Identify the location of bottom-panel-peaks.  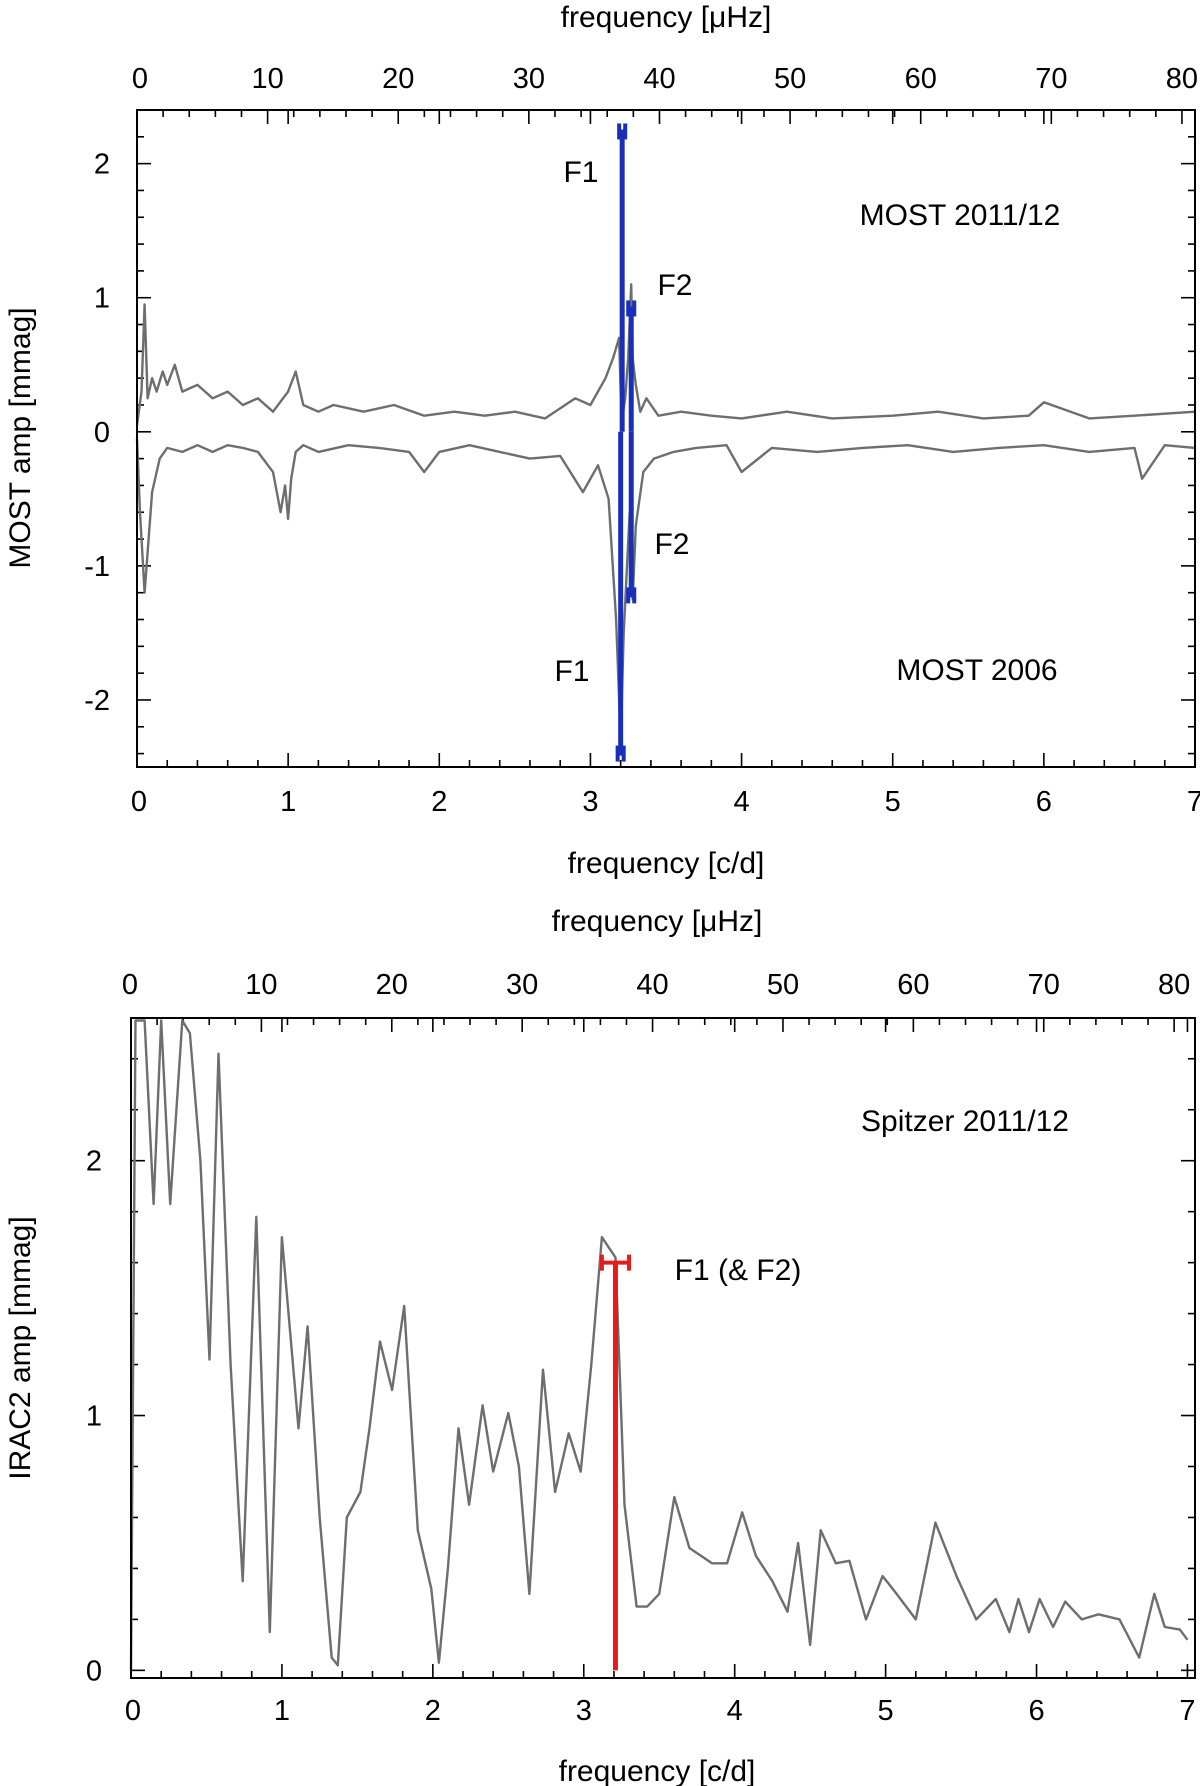
(615, 1462).